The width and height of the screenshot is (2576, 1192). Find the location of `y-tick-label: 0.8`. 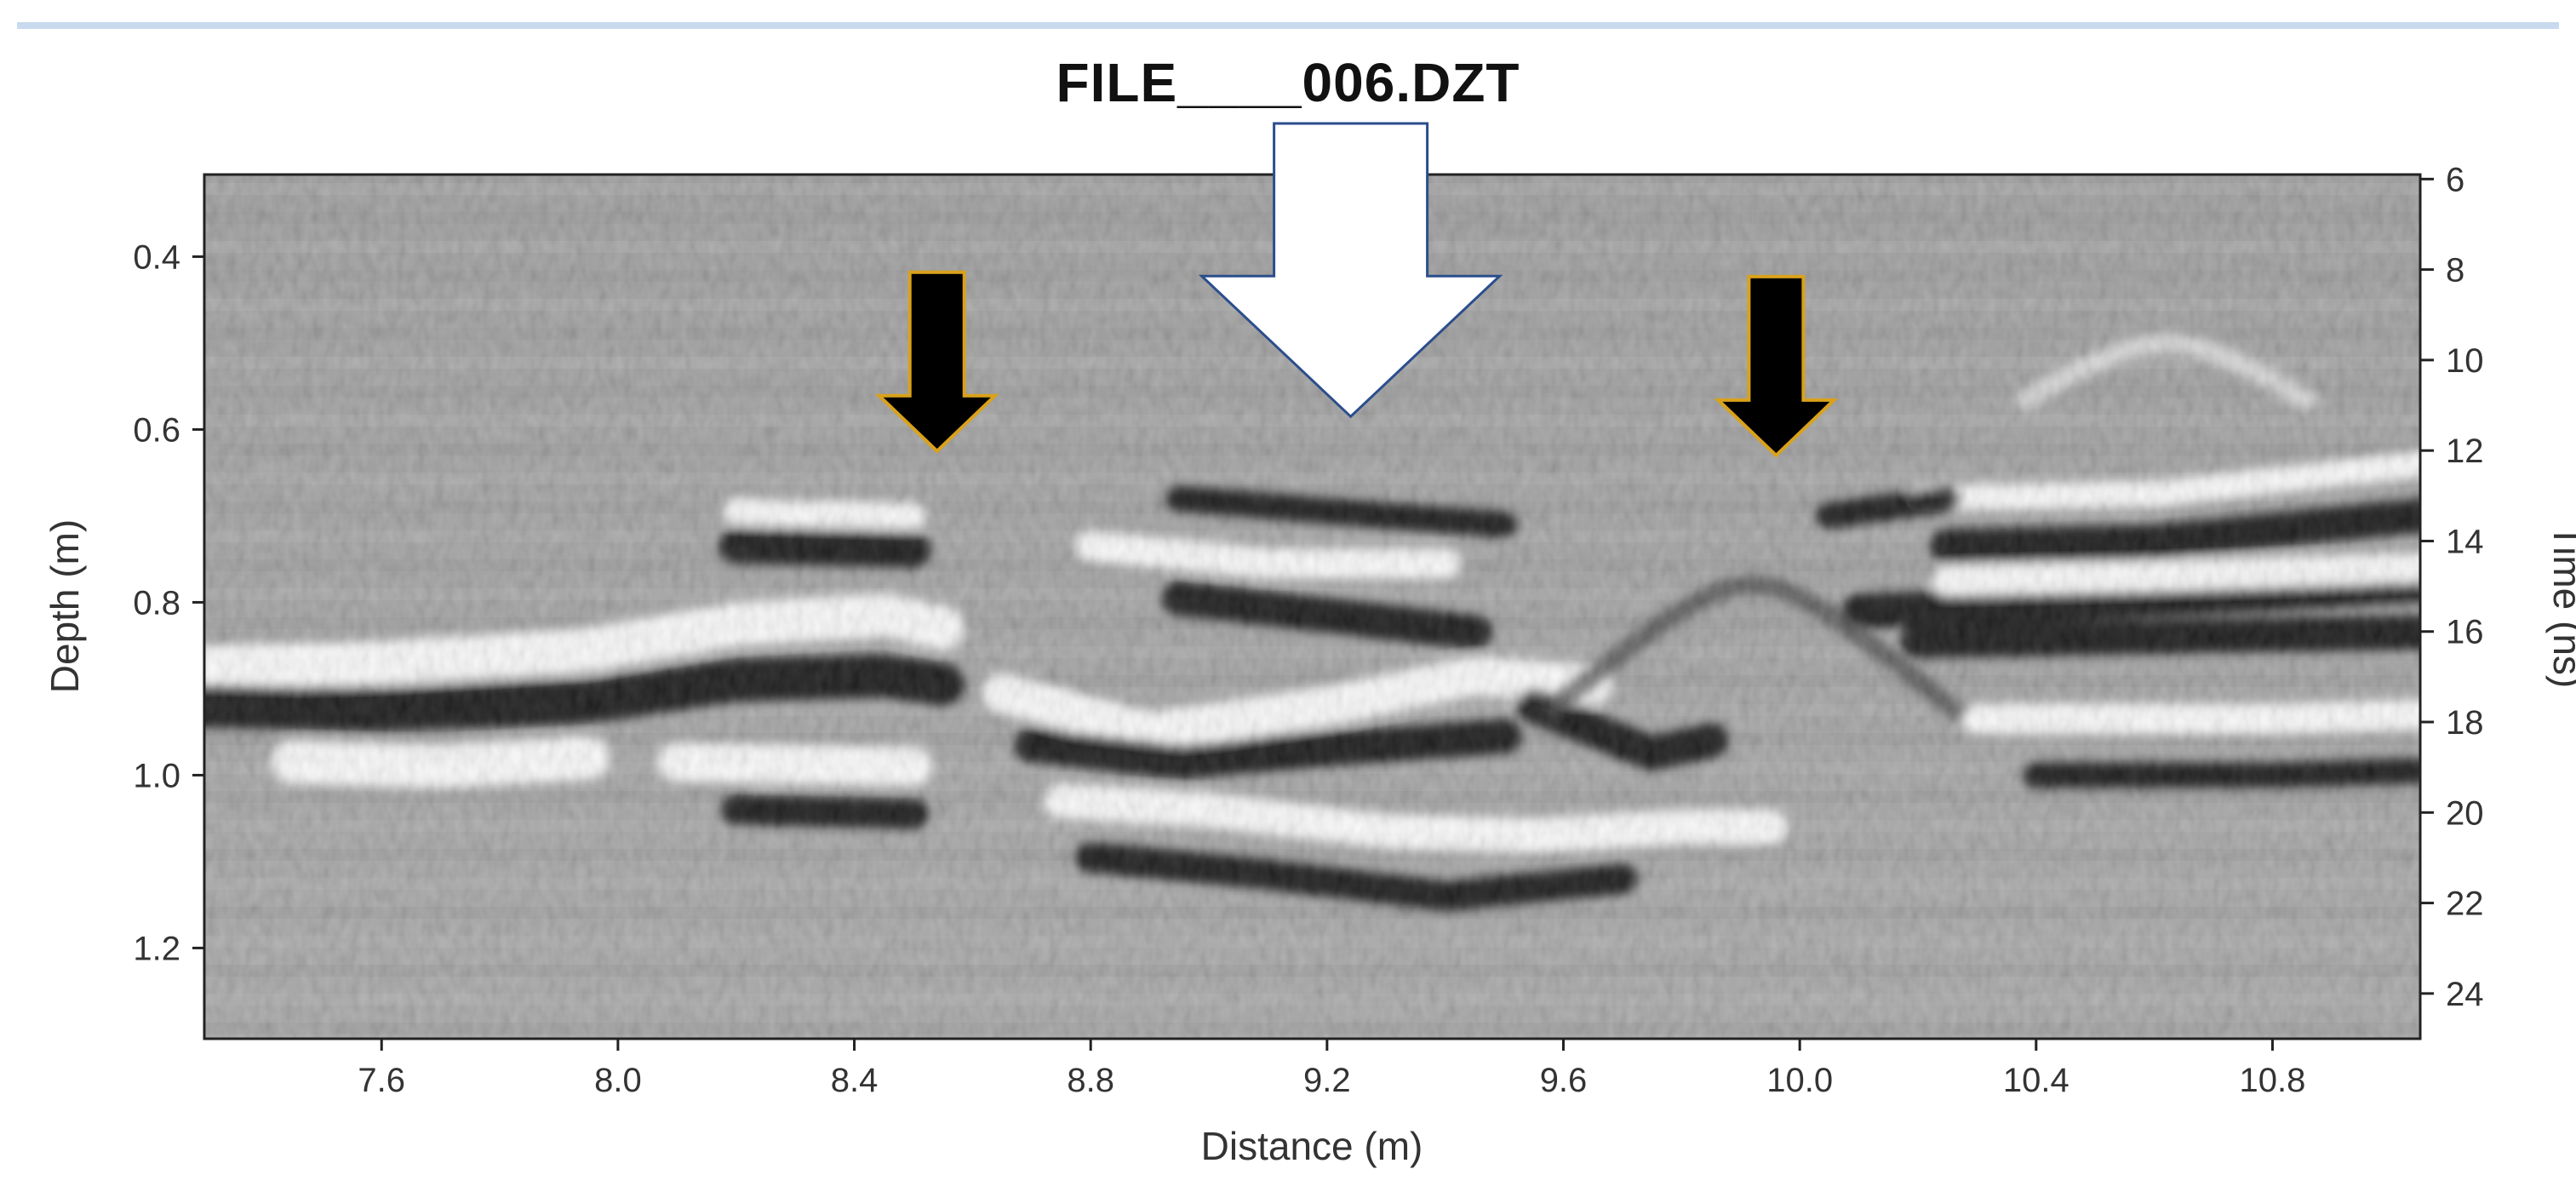

y-tick-label: 0.8 is located at coordinates (157, 603).